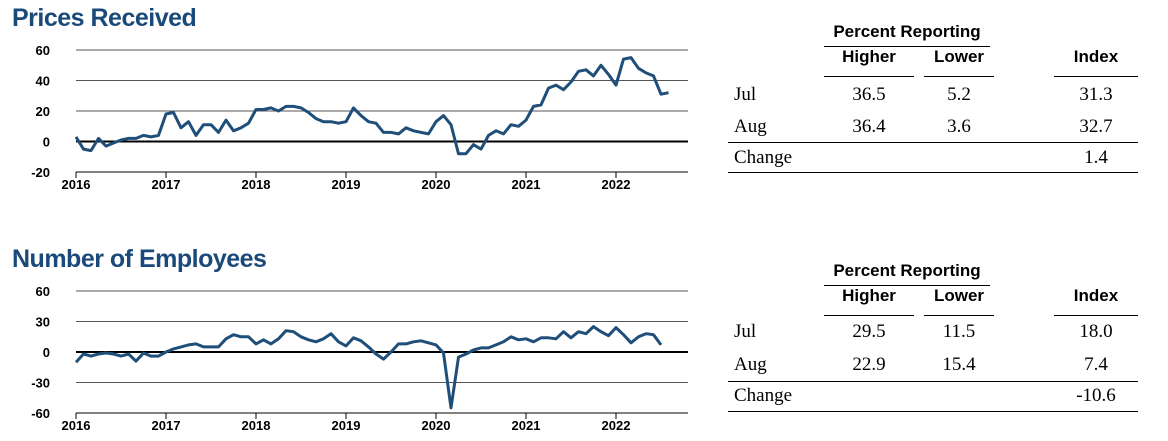 This screenshot has height=441, width=1168. What do you see at coordinates (959, 126) in the screenshot?
I see `cell-lower: 3.6` at bounding box center [959, 126].